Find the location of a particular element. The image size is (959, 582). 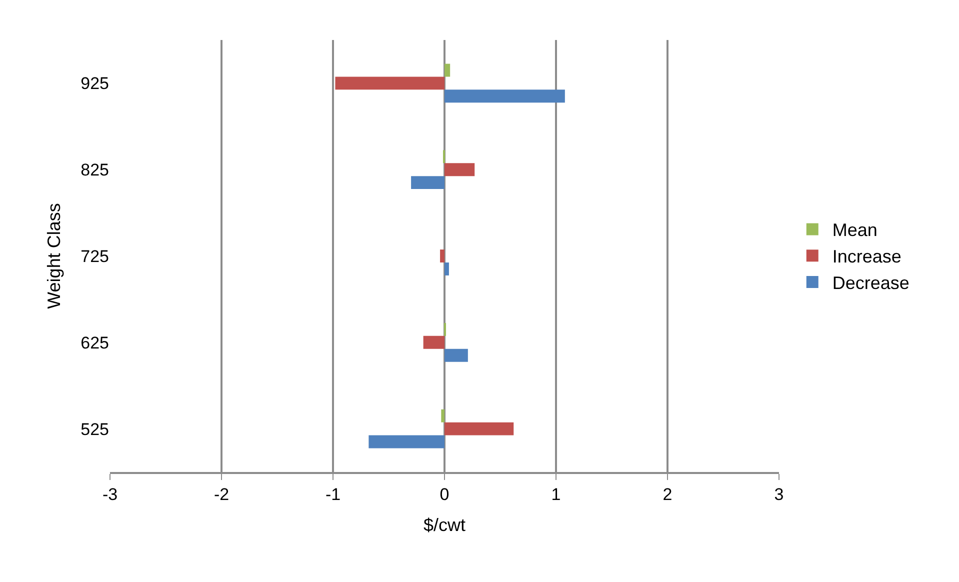

x-tick-label: 3 is located at coordinates (779, 494).